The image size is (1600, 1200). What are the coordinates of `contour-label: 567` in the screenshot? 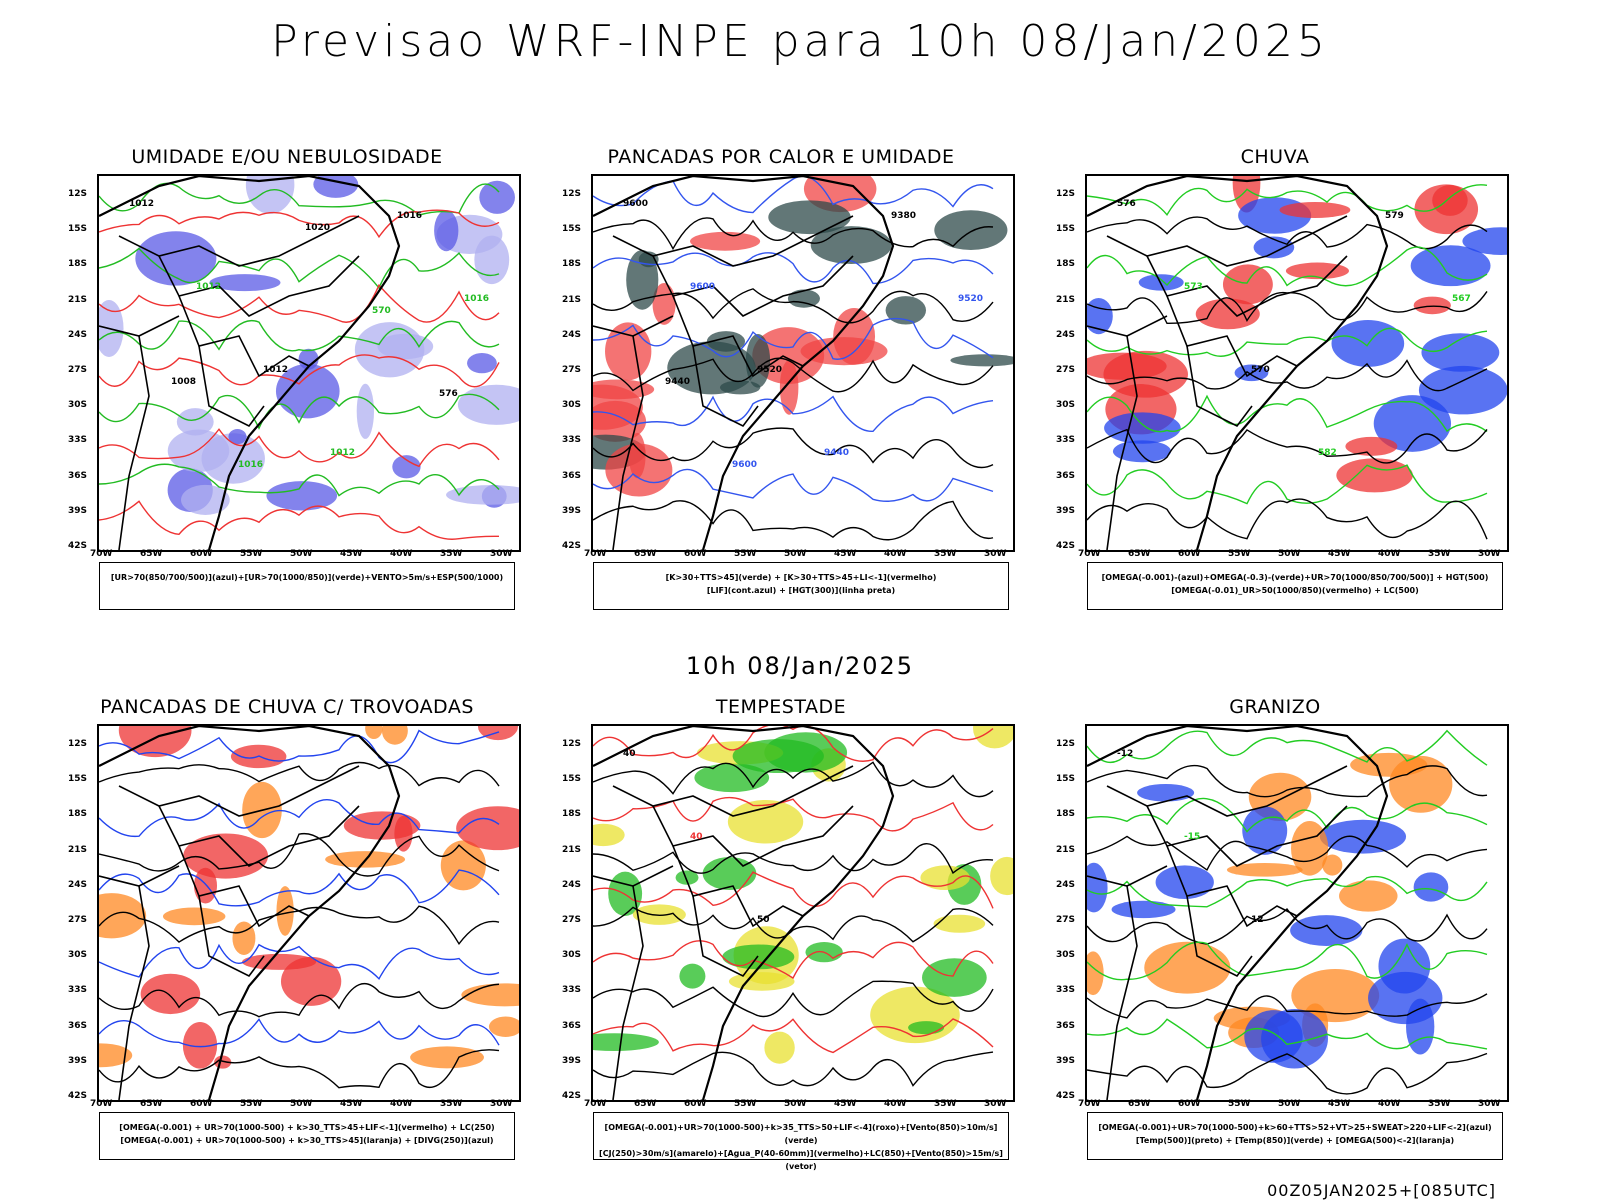 It's located at (1461, 299).